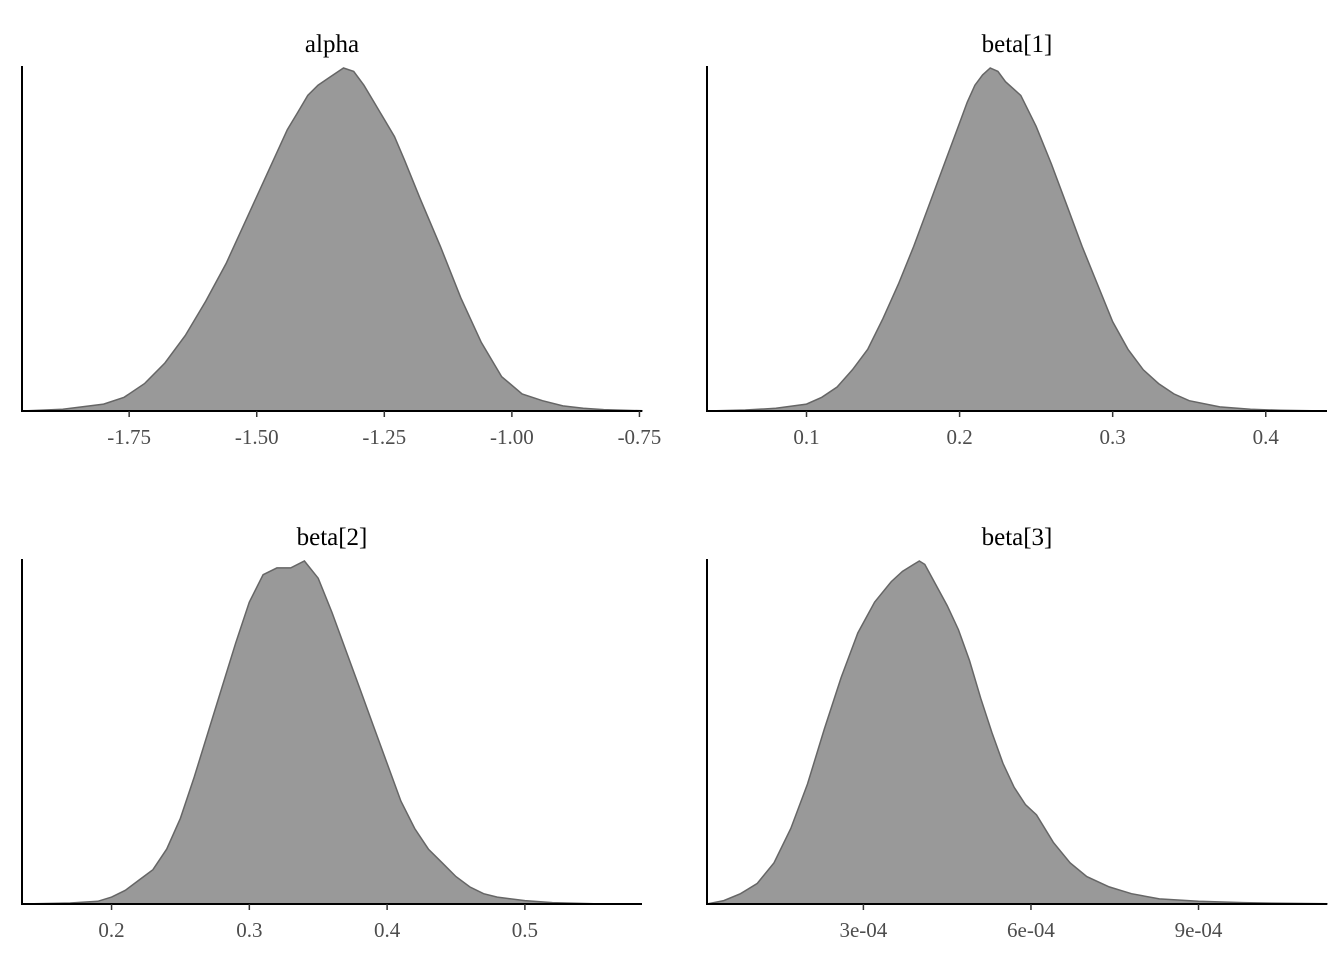 The width and height of the screenshot is (1344, 960). What do you see at coordinates (1017, 44) in the screenshot?
I see `panel-title: beta[1]` at bounding box center [1017, 44].